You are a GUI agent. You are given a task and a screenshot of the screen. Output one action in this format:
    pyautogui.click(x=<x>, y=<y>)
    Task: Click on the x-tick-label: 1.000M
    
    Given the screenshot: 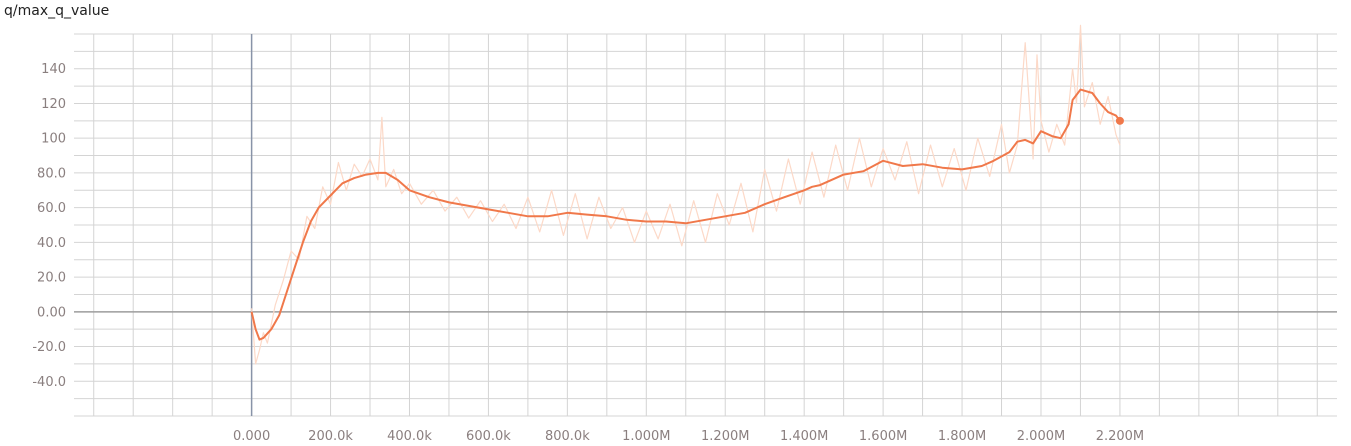 What is the action you would take?
    pyautogui.click(x=646, y=436)
    